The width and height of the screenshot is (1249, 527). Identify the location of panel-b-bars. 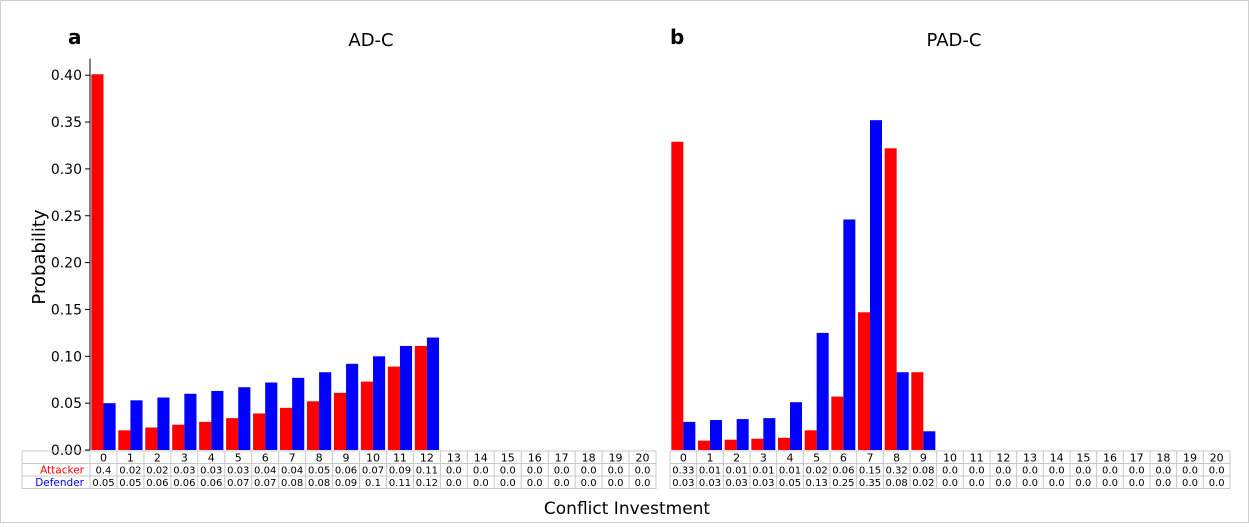
(803, 285).